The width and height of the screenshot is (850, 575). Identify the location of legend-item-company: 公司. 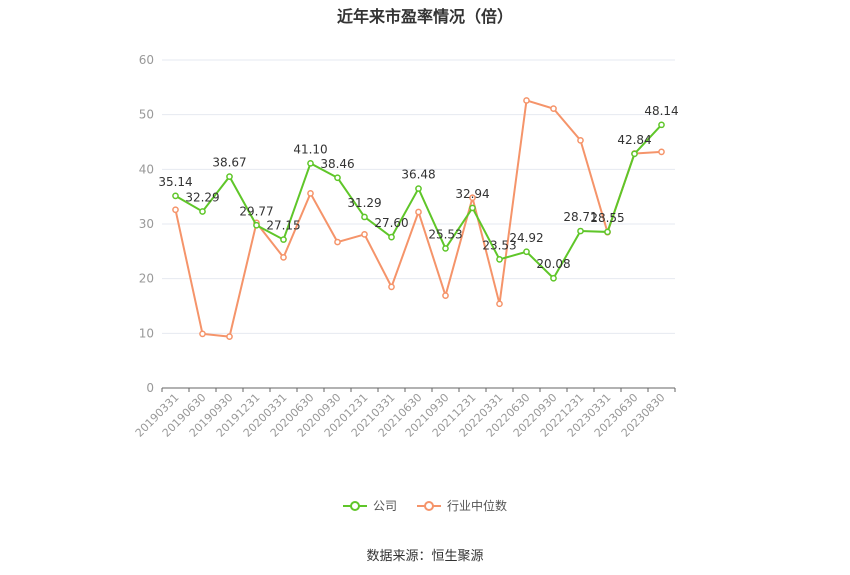
(369, 505).